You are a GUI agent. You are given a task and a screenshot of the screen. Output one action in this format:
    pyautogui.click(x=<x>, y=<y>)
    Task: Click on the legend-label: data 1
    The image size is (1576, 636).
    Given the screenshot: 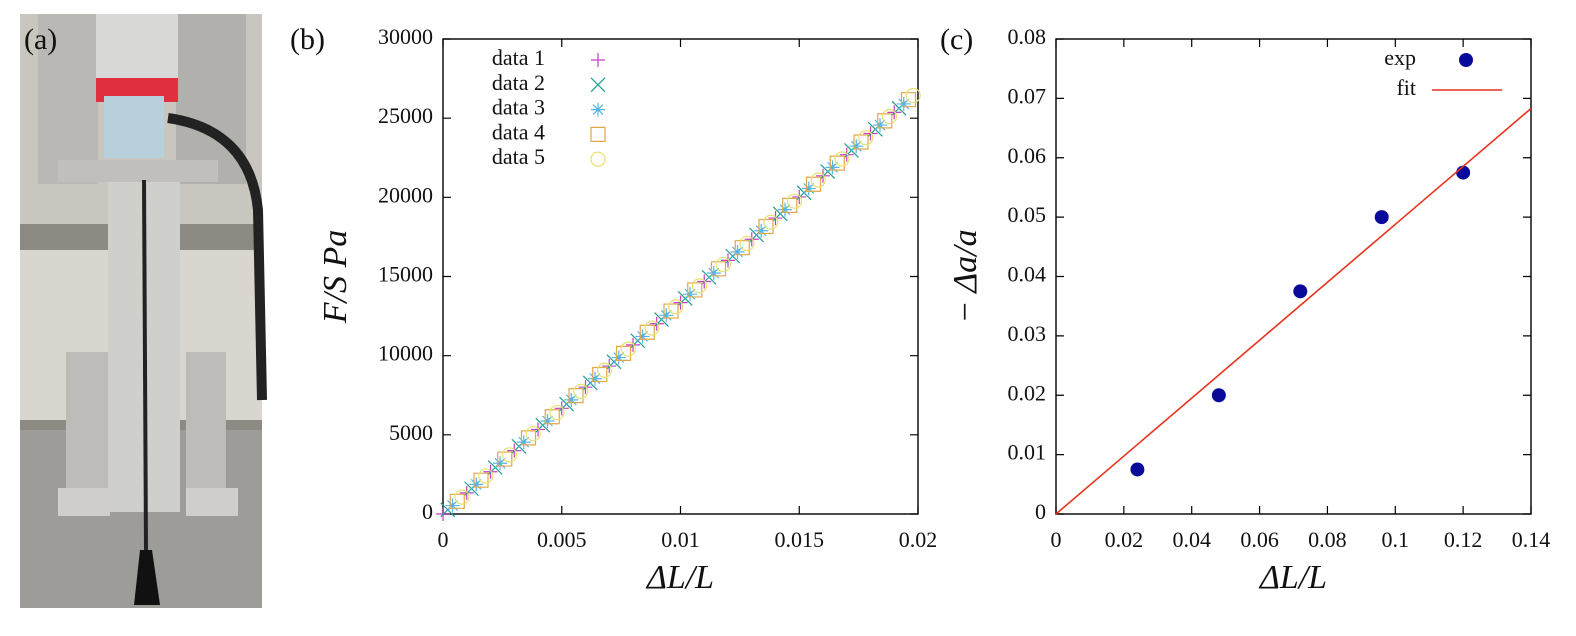 What is the action you would take?
    pyautogui.click(x=518, y=57)
    